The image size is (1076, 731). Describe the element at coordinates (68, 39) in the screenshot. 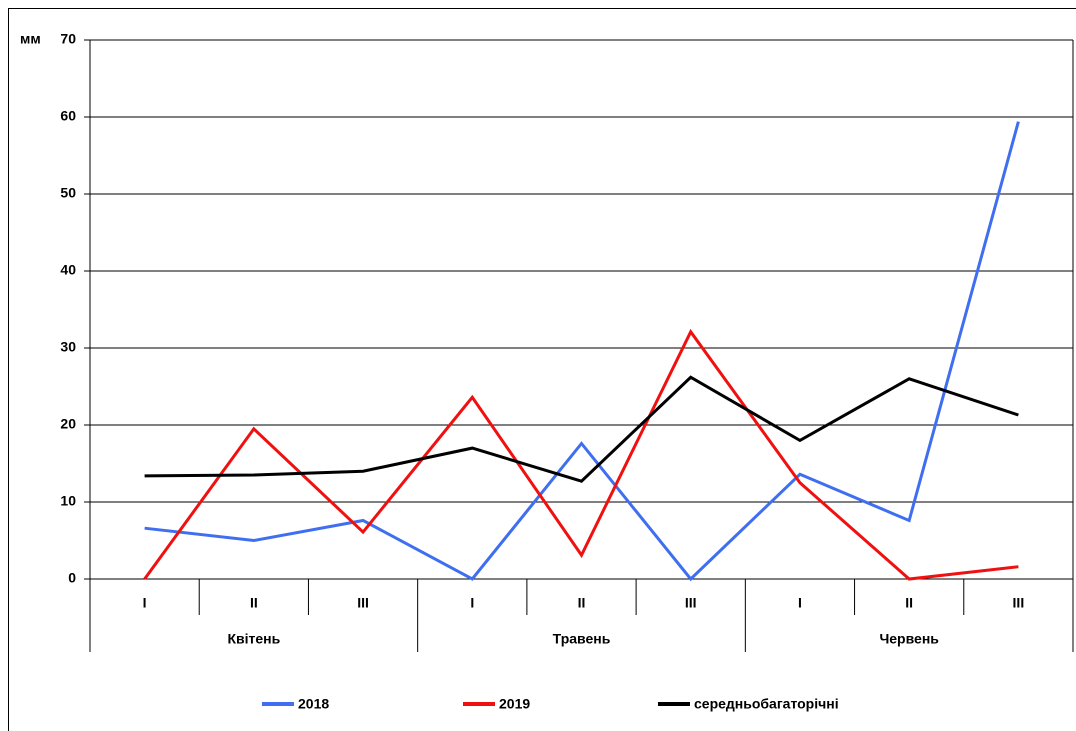

I see `y-tick-label: 70` at that location.